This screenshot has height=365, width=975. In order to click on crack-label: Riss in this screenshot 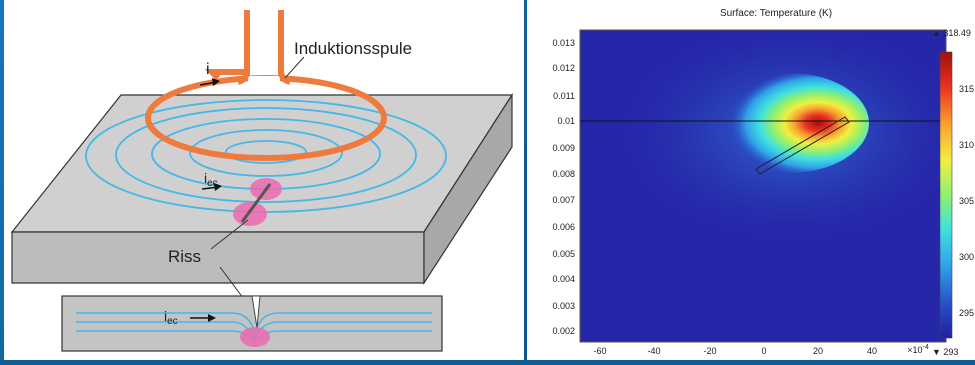, I will do `click(184, 256)`.